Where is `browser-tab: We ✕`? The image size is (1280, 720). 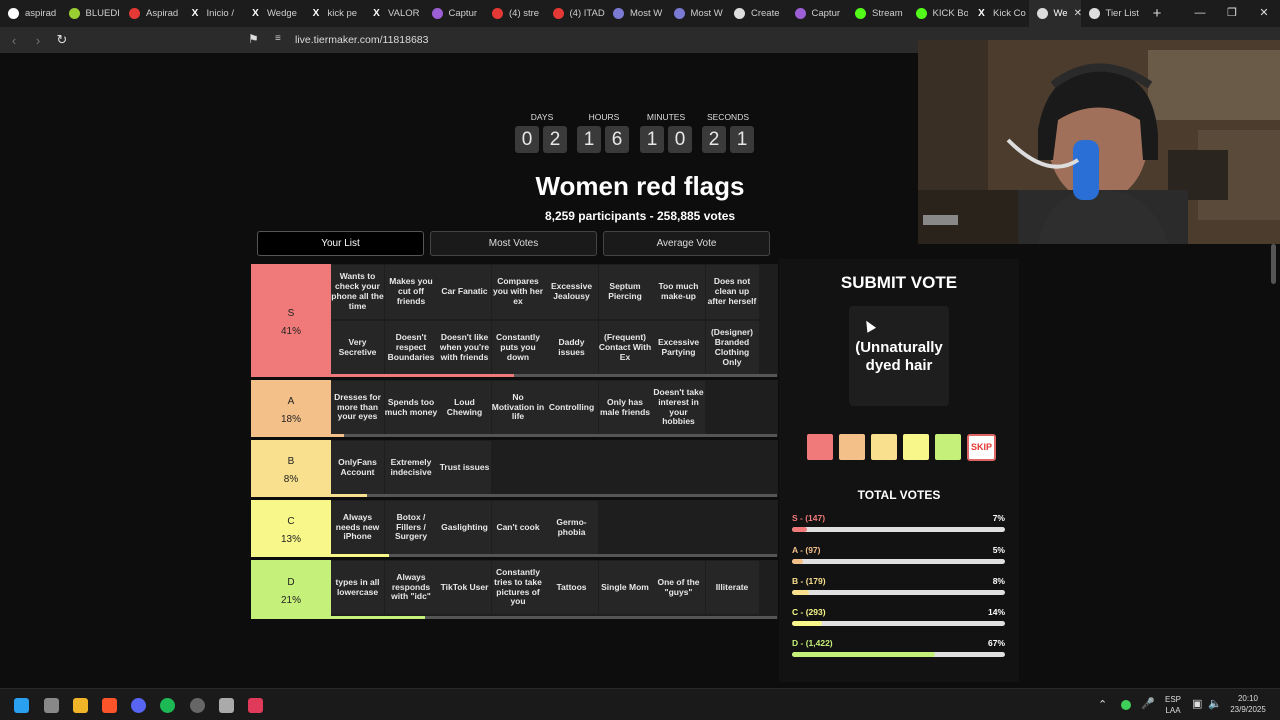 browser-tab: We ✕ is located at coordinates (1054, 13).